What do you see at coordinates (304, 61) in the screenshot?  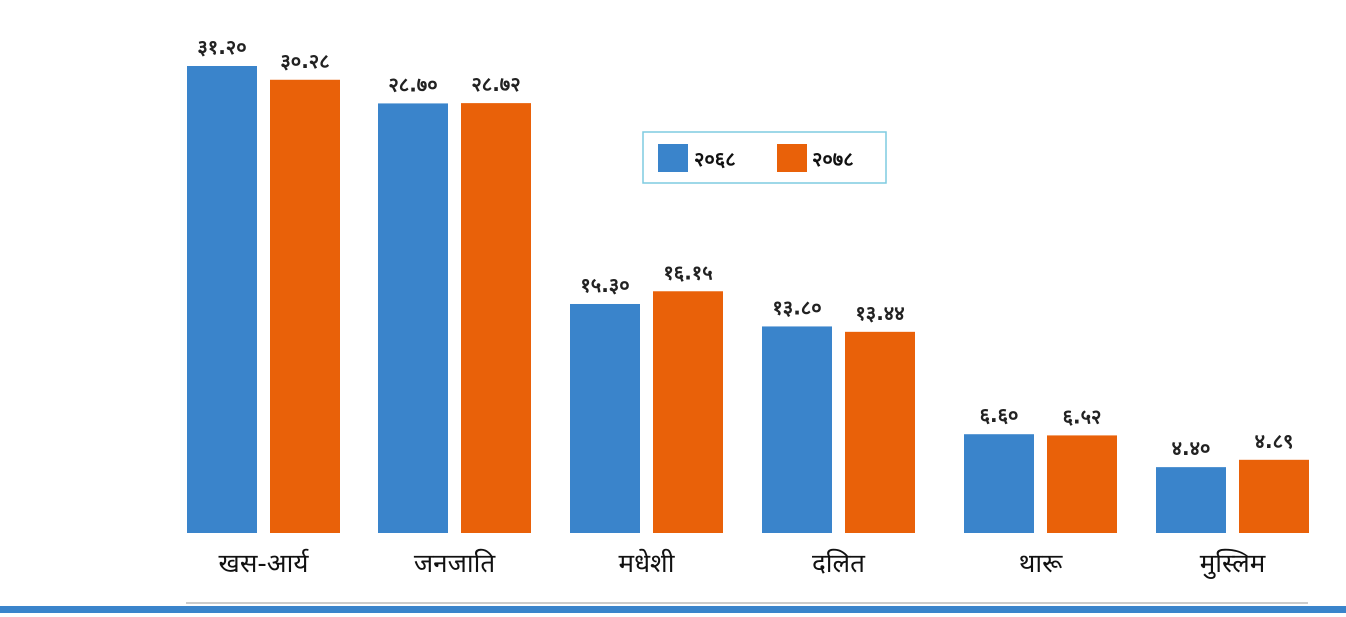 I see `data-label-0-series-1: ३०.२८` at bounding box center [304, 61].